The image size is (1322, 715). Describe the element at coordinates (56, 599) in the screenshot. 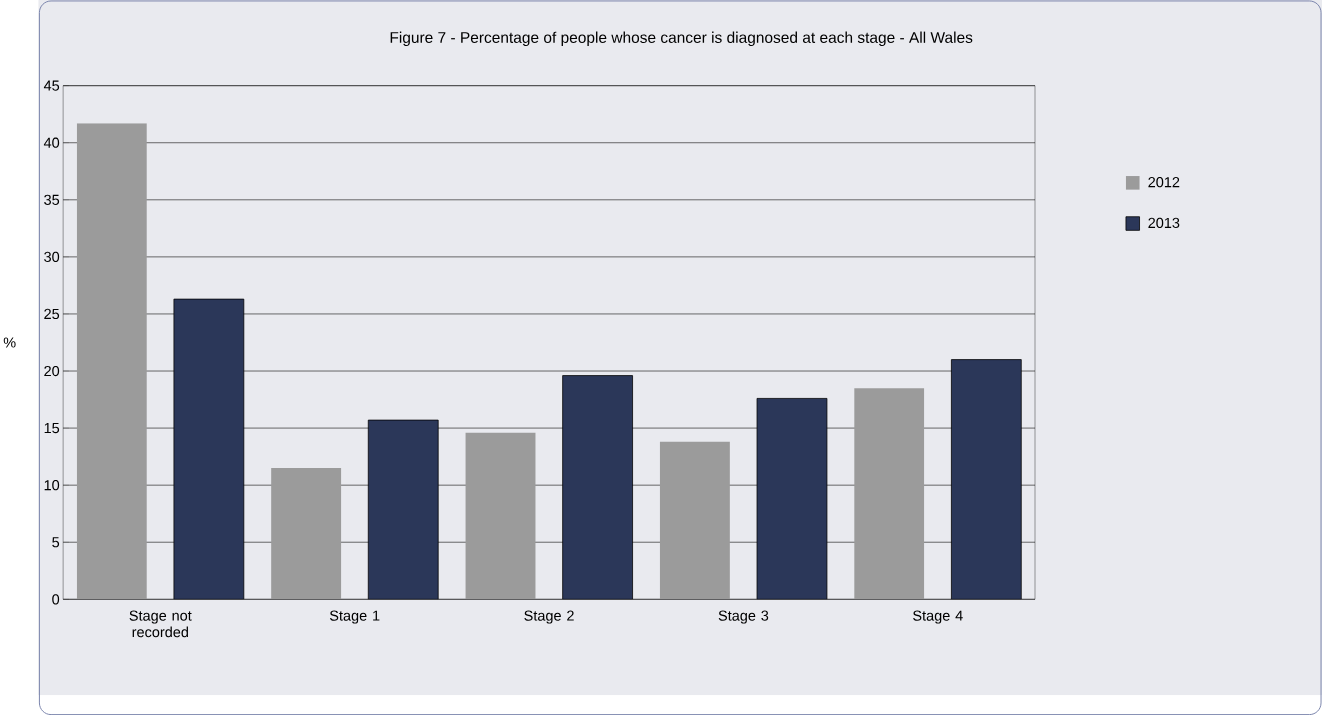

I see `y-tick-label: 0` at that location.